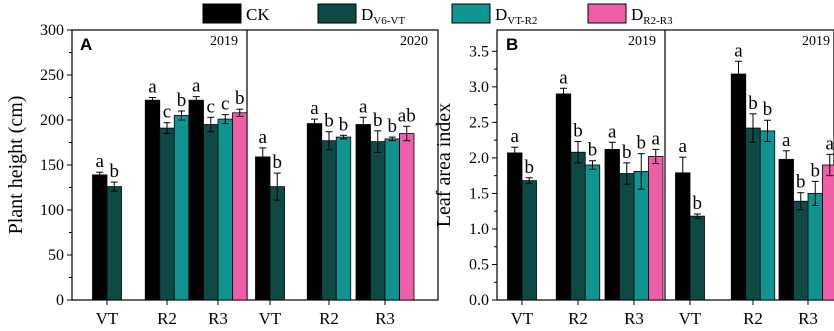  What do you see at coordinates (479, 264) in the screenshot?
I see `y-tick-label: 0.5` at bounding box center [479, 264].